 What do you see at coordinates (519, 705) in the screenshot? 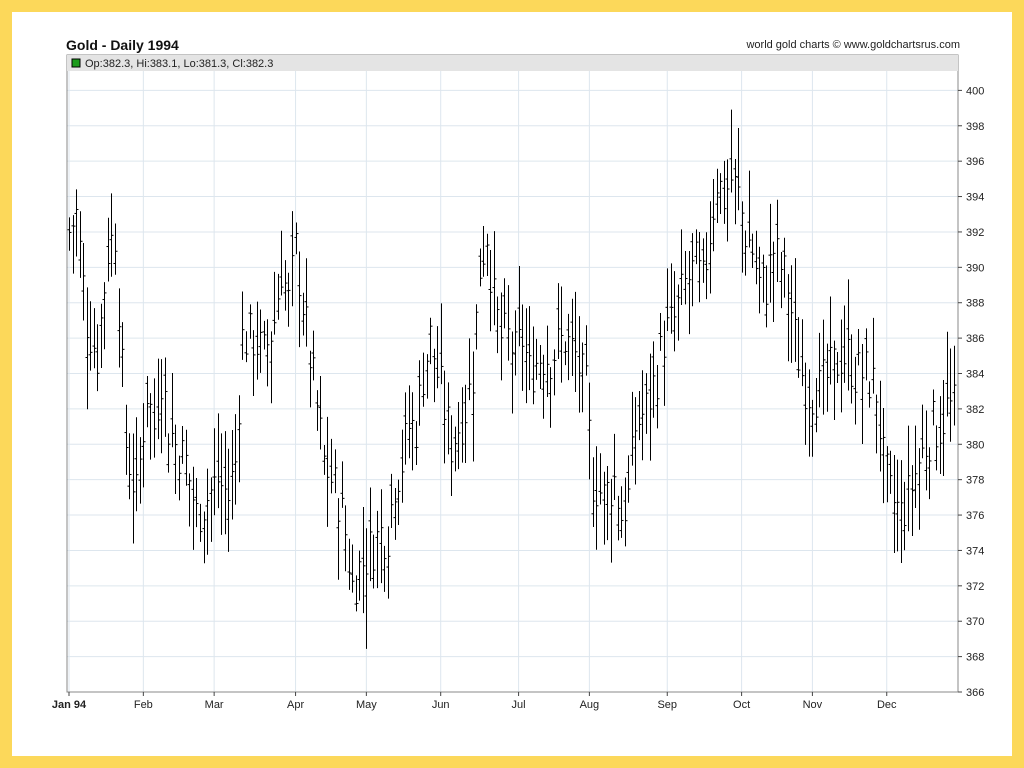
I see `x-tick-label: Jul` at bounding box center [519, 705].